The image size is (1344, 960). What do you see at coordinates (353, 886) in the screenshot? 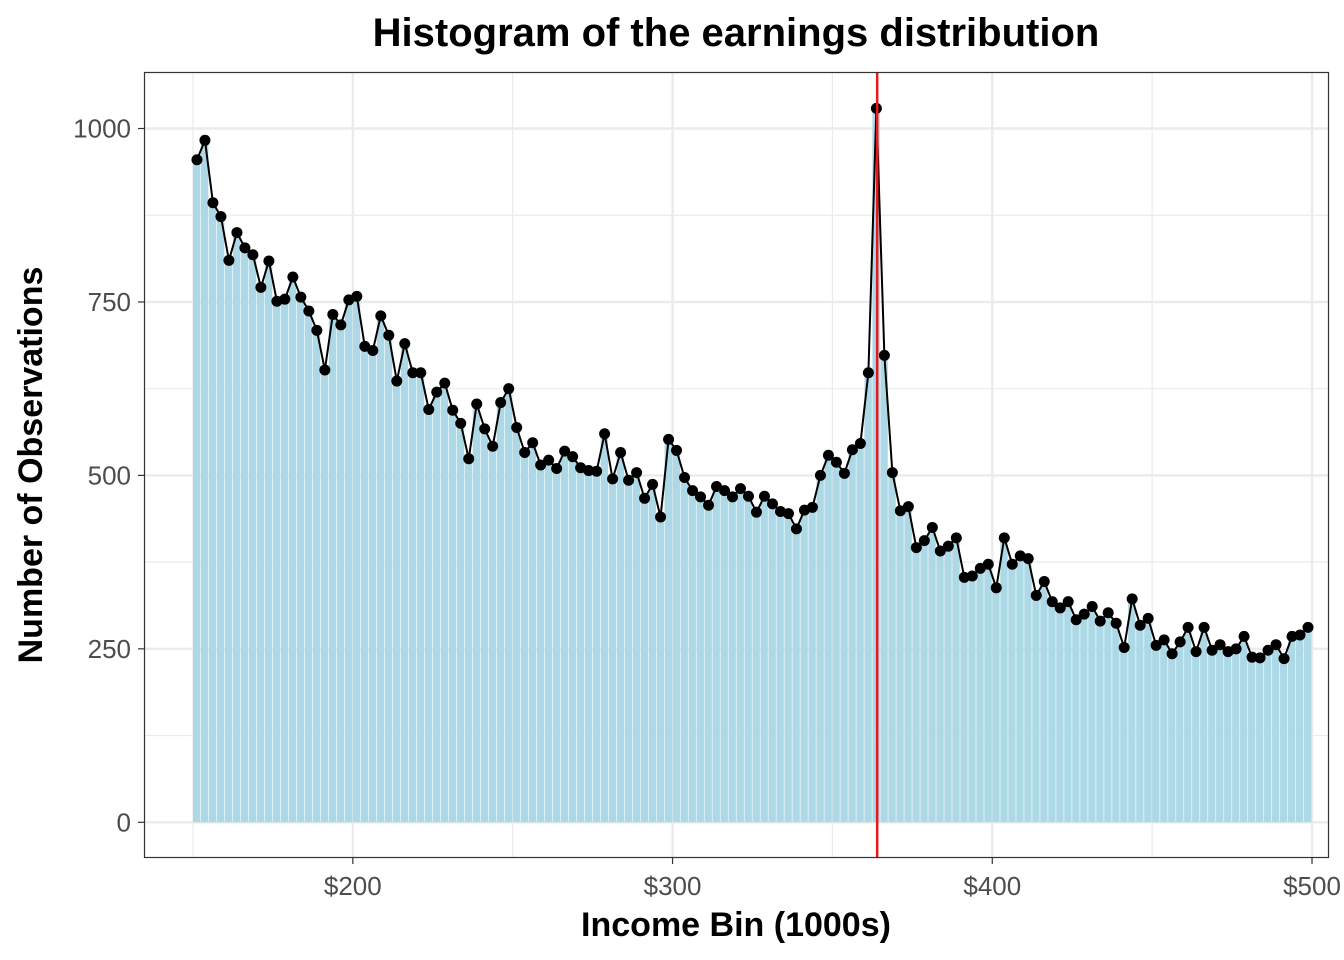
I see `x-tick-label: $200` at bounding box center [353, 886].